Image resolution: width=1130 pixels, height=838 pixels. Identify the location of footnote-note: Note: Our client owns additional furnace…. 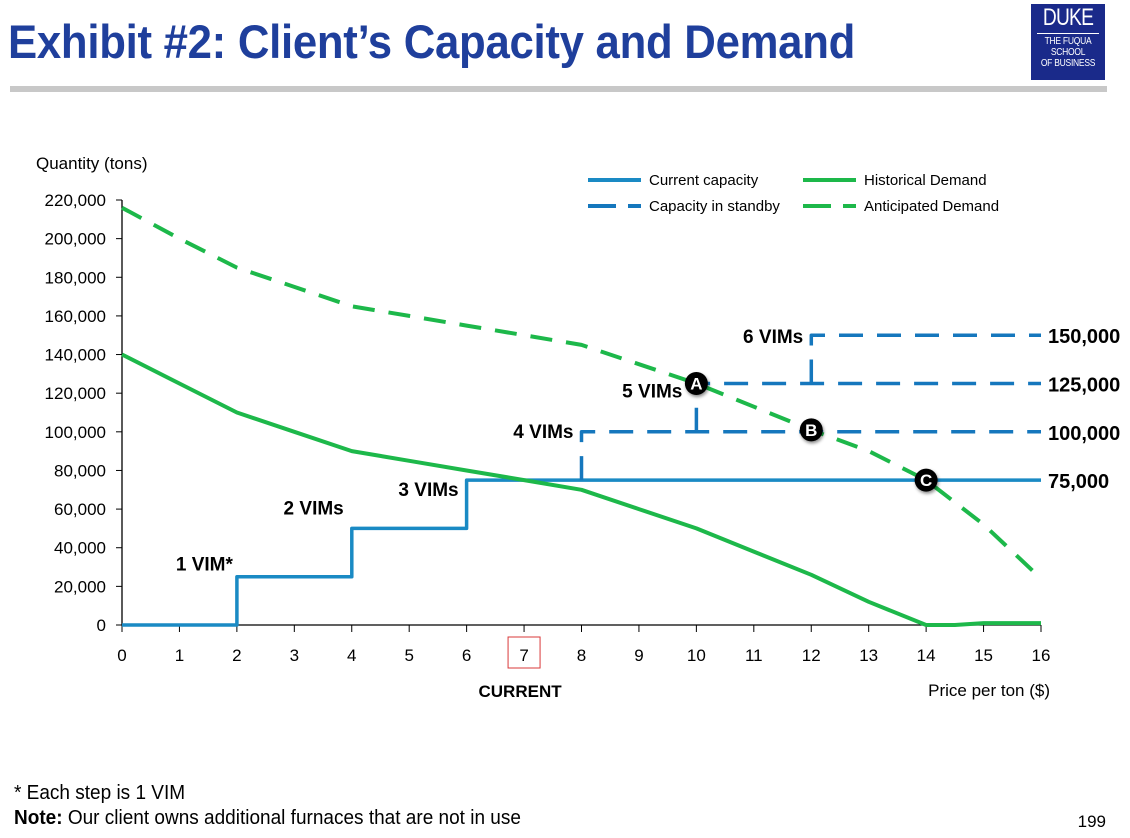
(267, 818).